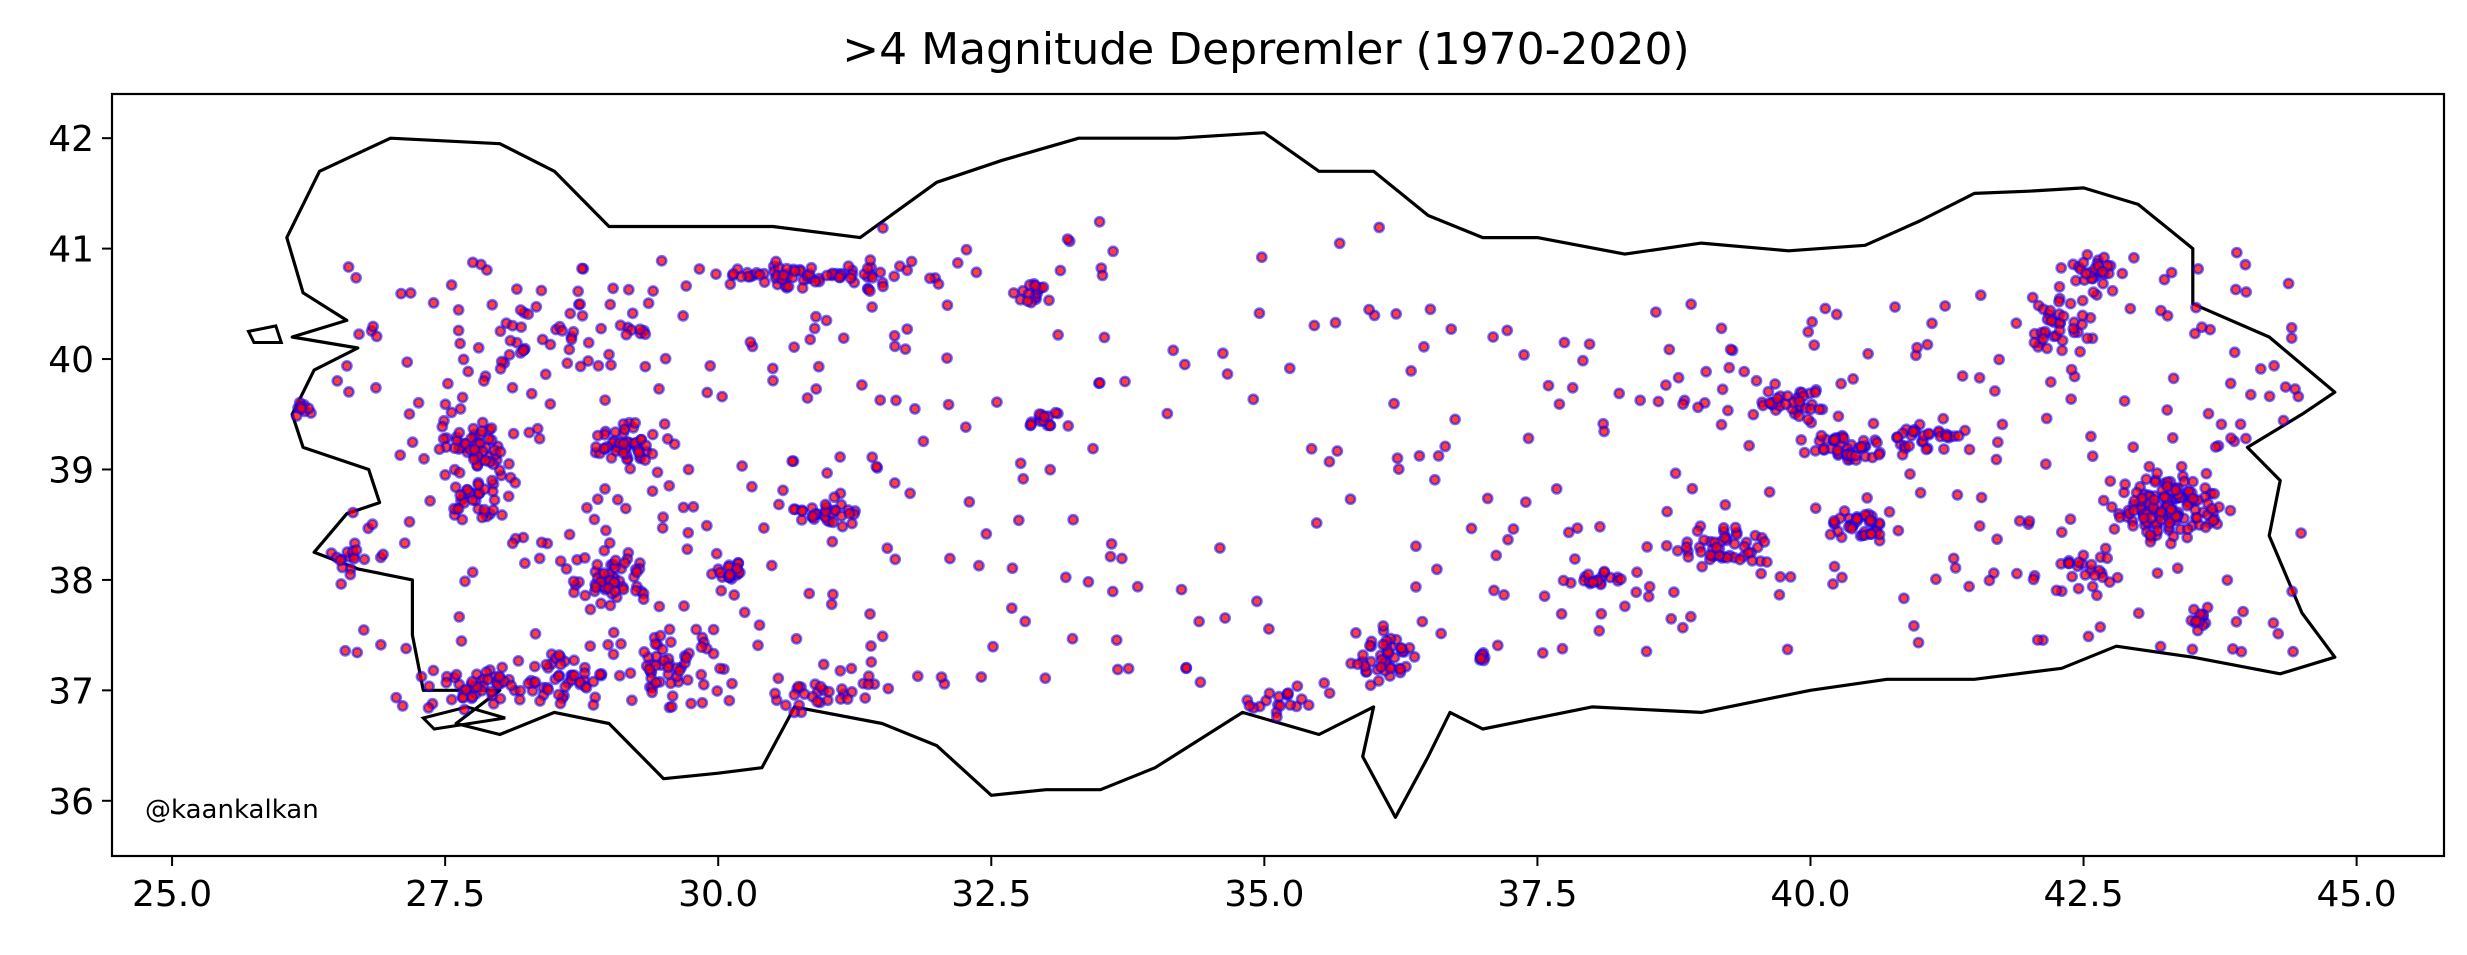  I want to click on y-tick-label: 40, so click(71, 360).